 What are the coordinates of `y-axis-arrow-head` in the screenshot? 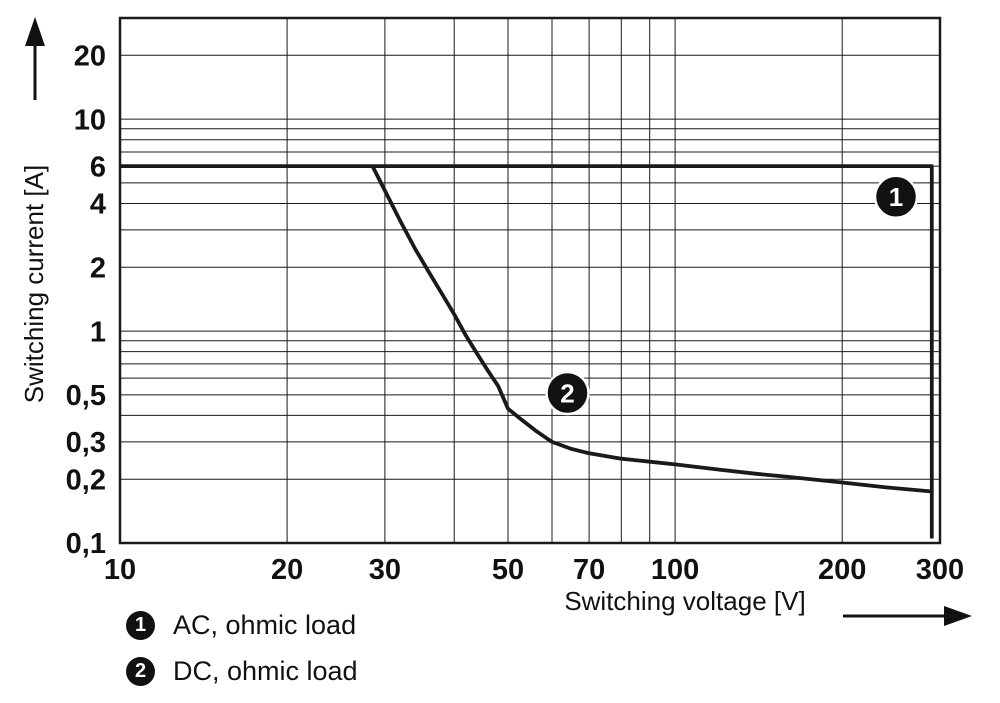 It's located at (35, 31).